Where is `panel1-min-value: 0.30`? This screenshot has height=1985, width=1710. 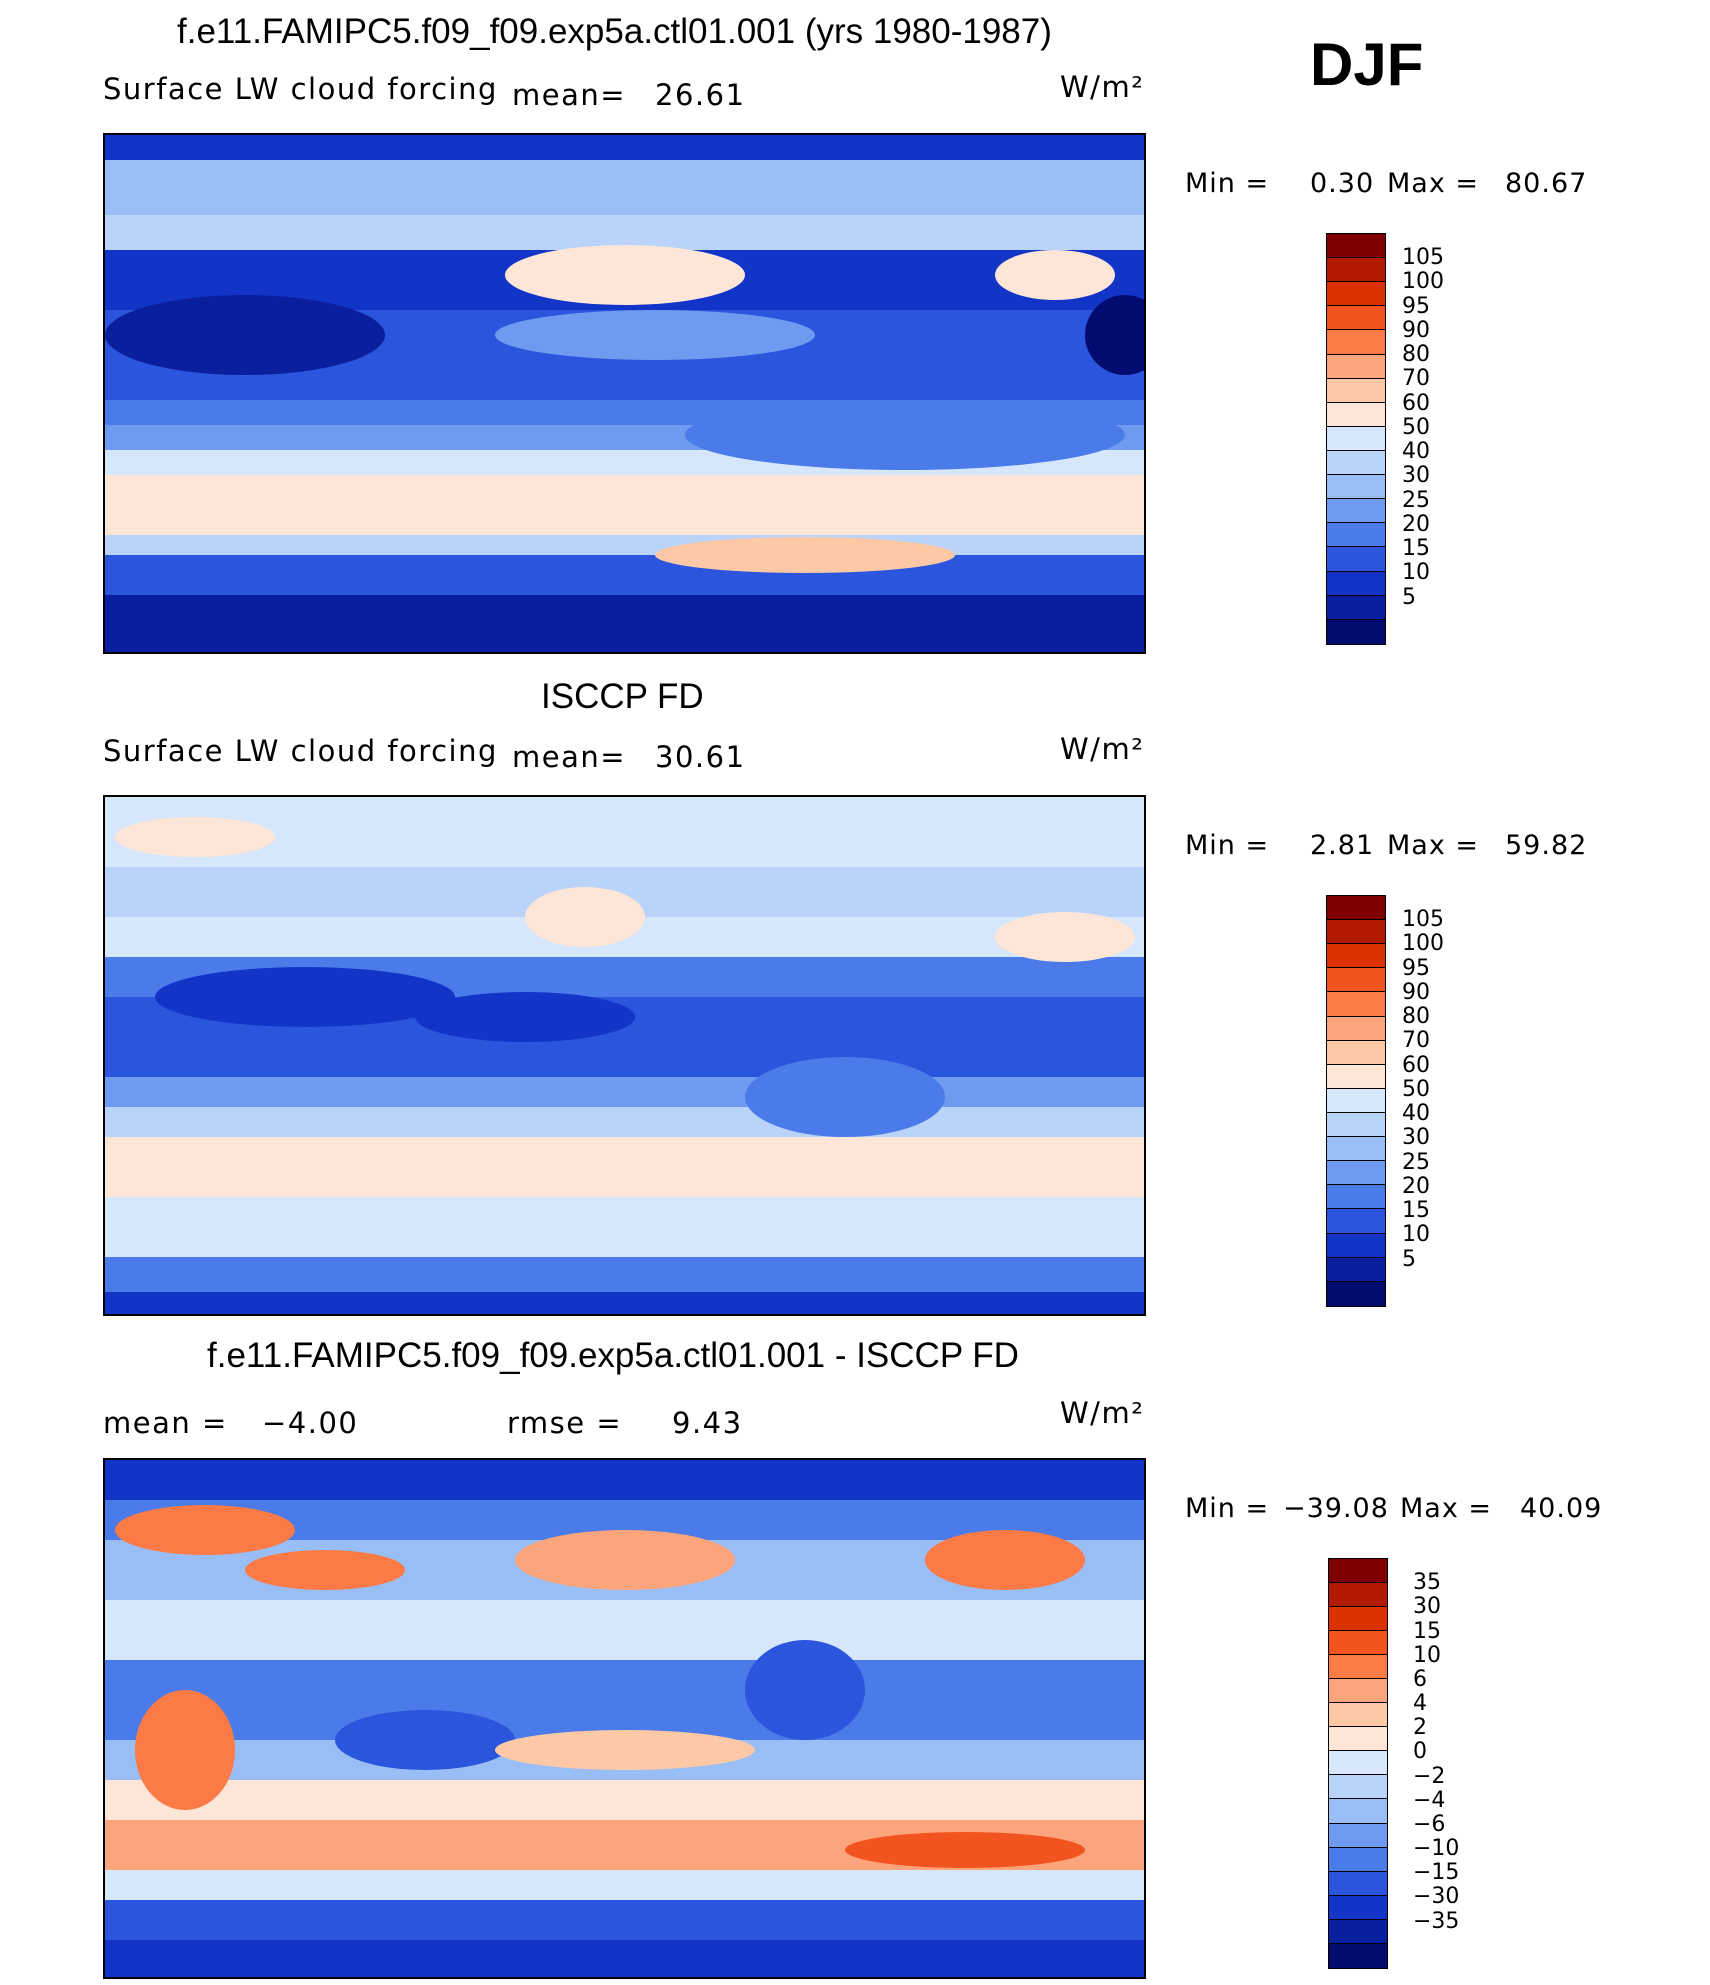 panel1-min-value: 0.30 is located at coordinates (1342, 183).